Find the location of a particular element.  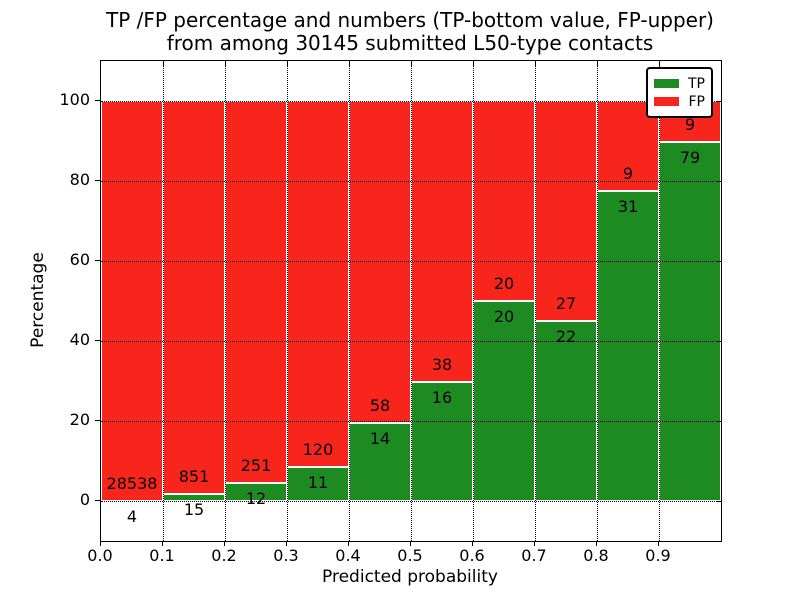

legend-label-fp: FP is located at coordinates (697, 101).